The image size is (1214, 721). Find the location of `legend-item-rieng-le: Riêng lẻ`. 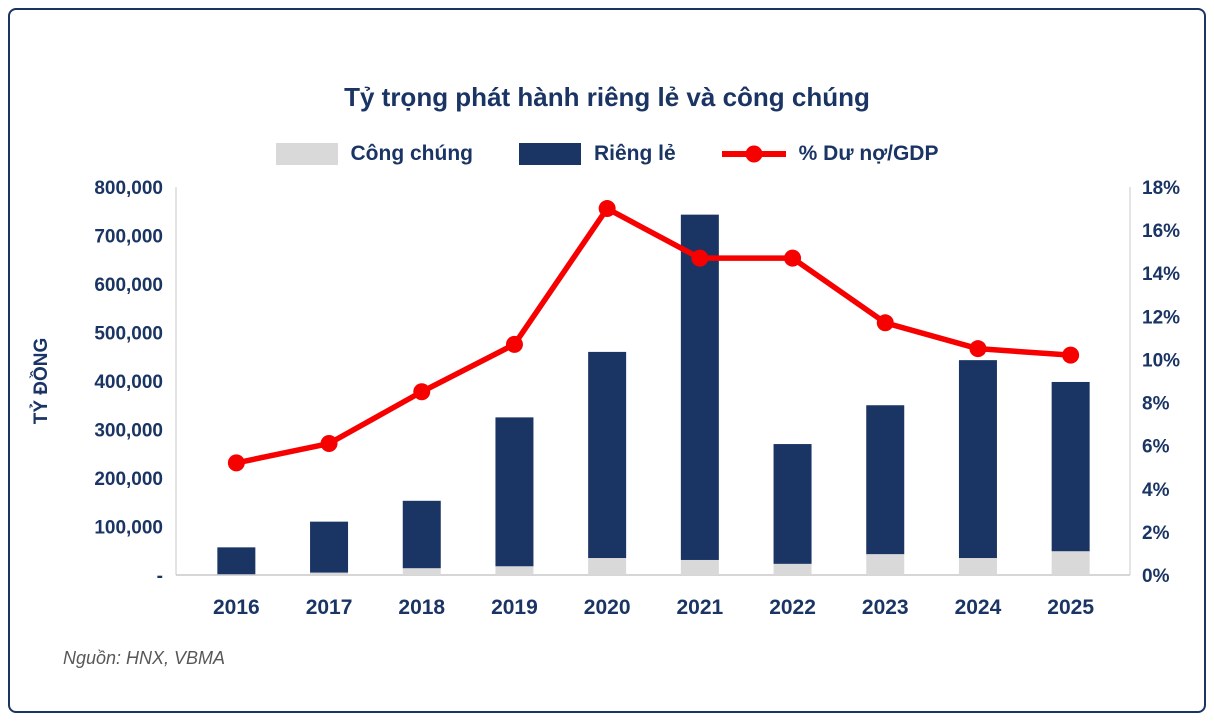

legend-item-rieng-le: Riêng lẻ is located at coordinates (597, 154).